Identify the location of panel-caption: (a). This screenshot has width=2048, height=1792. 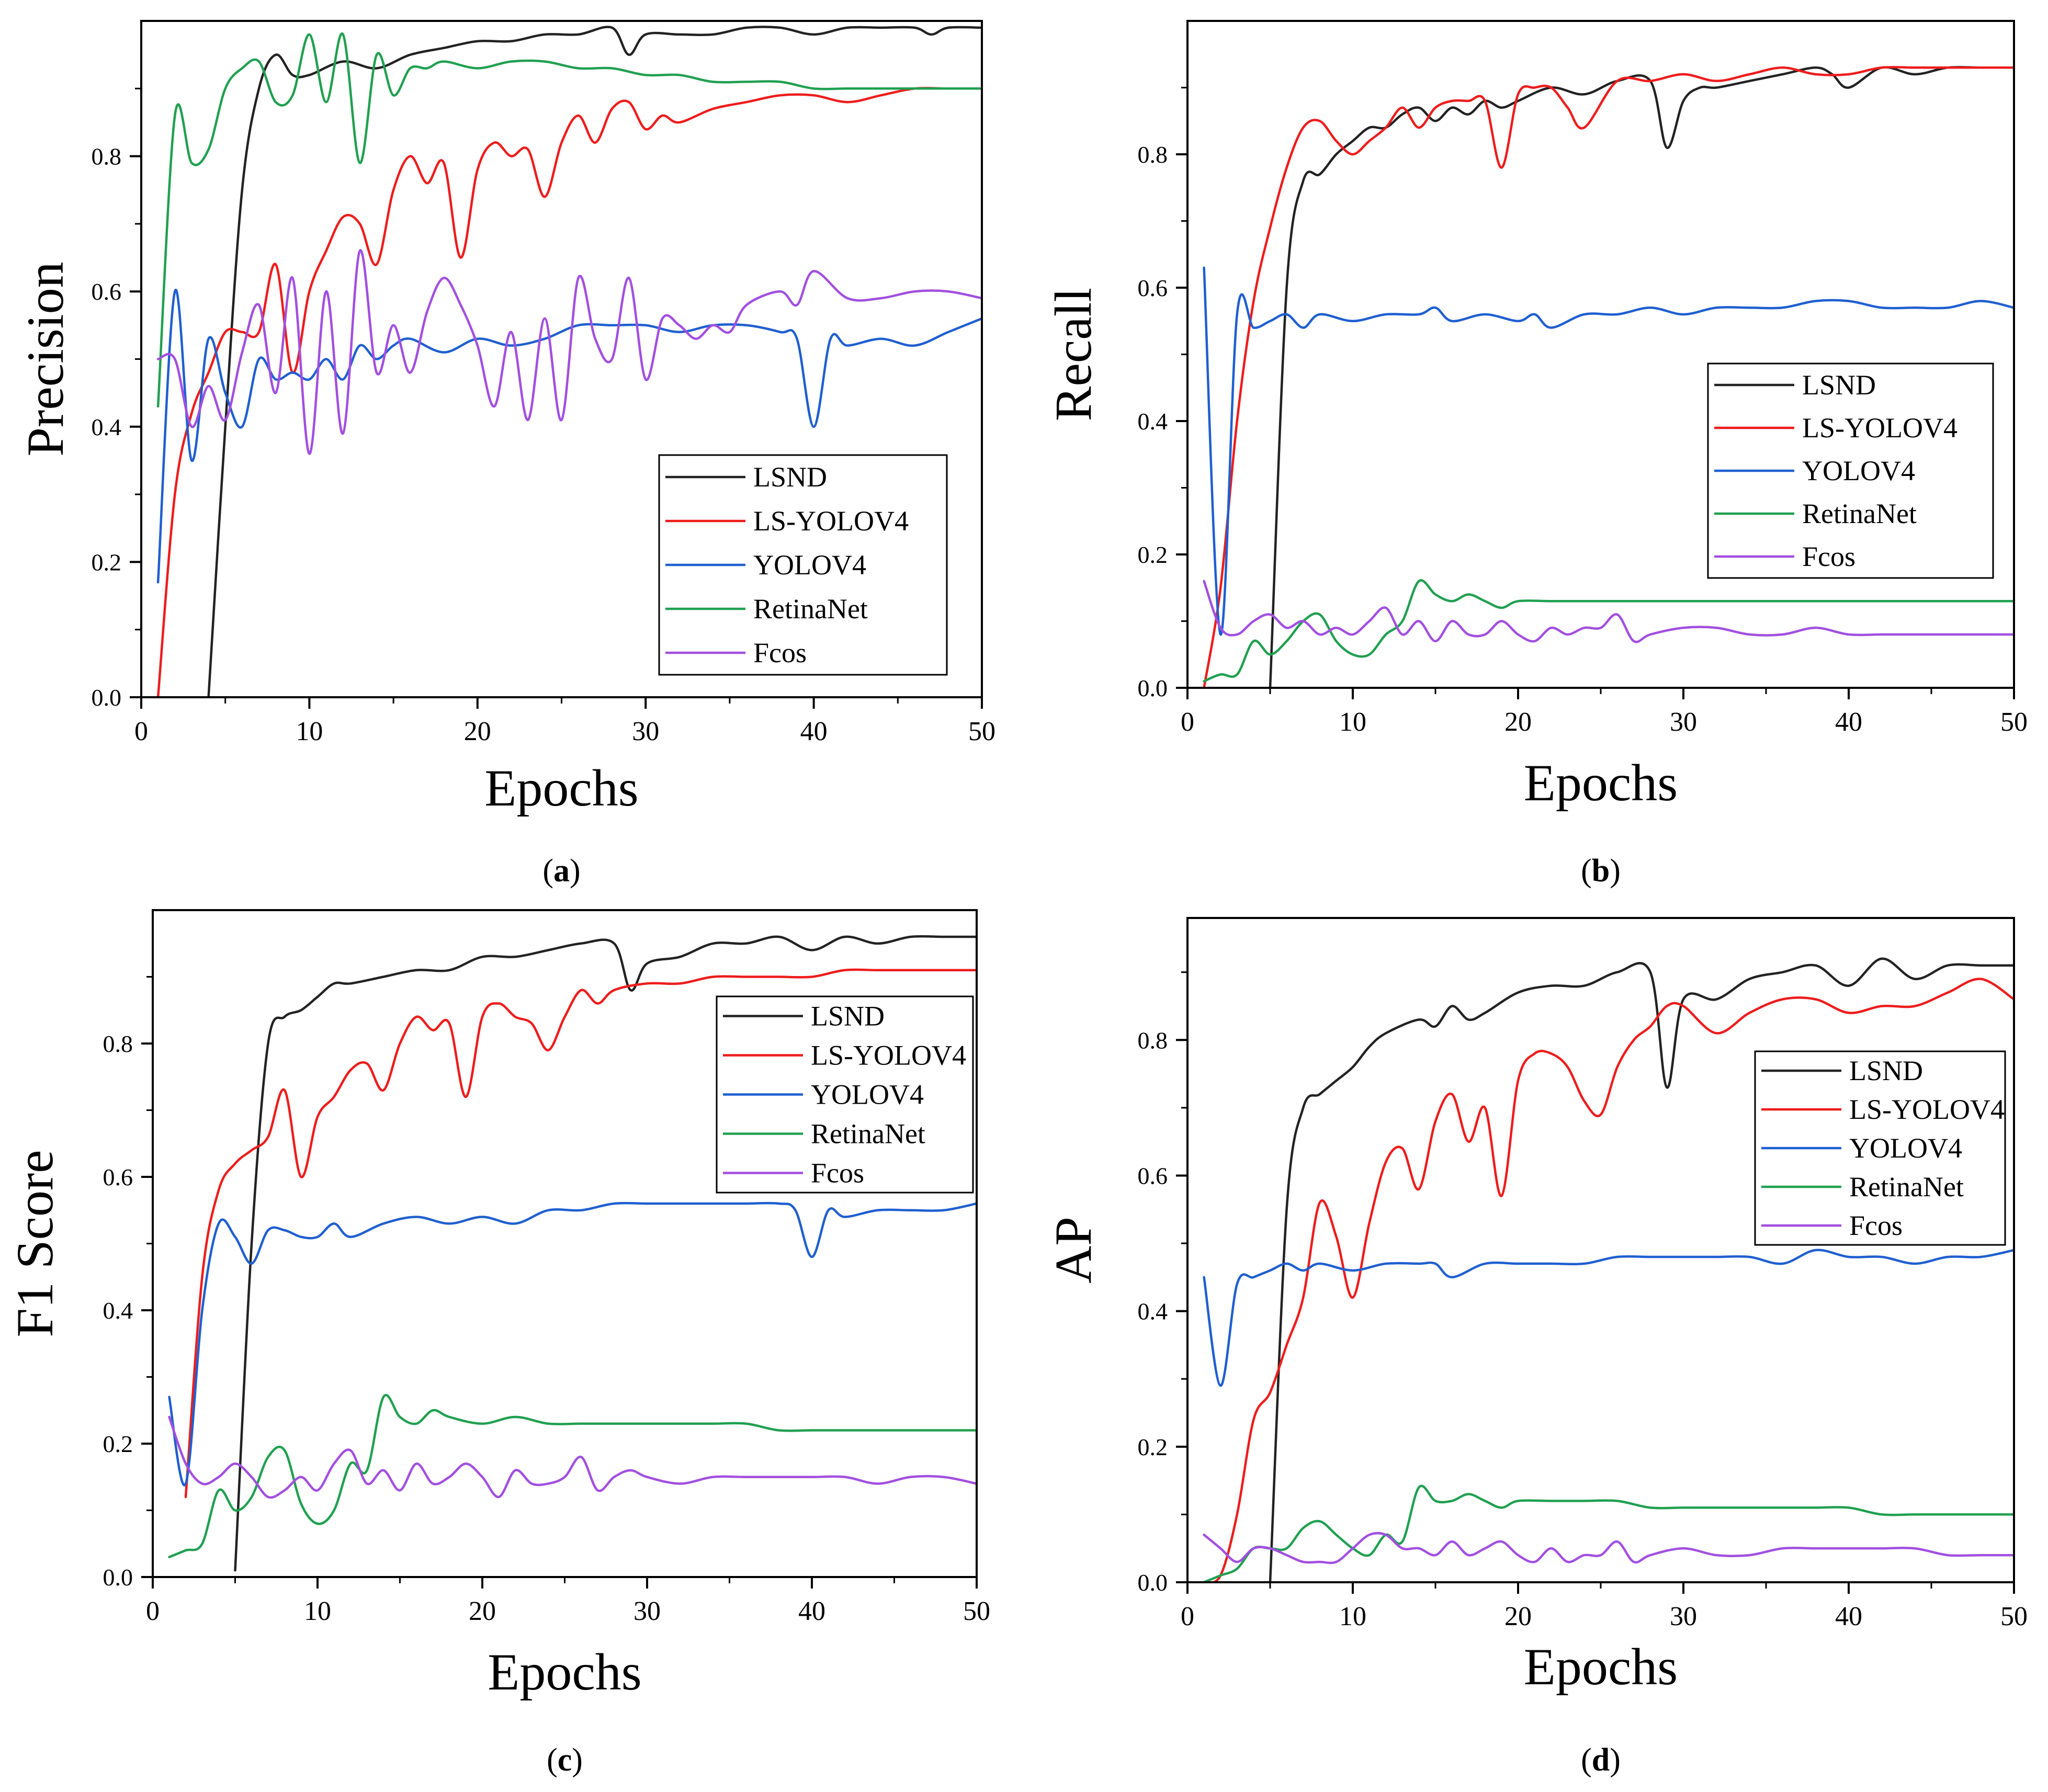
(561, 871).